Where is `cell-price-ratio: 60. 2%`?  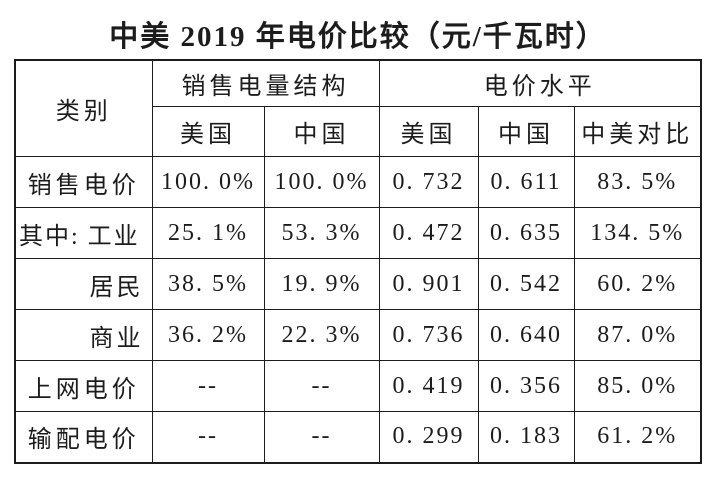
cell-price-ratio: 60. 2% is located at coordinates (637, 284).